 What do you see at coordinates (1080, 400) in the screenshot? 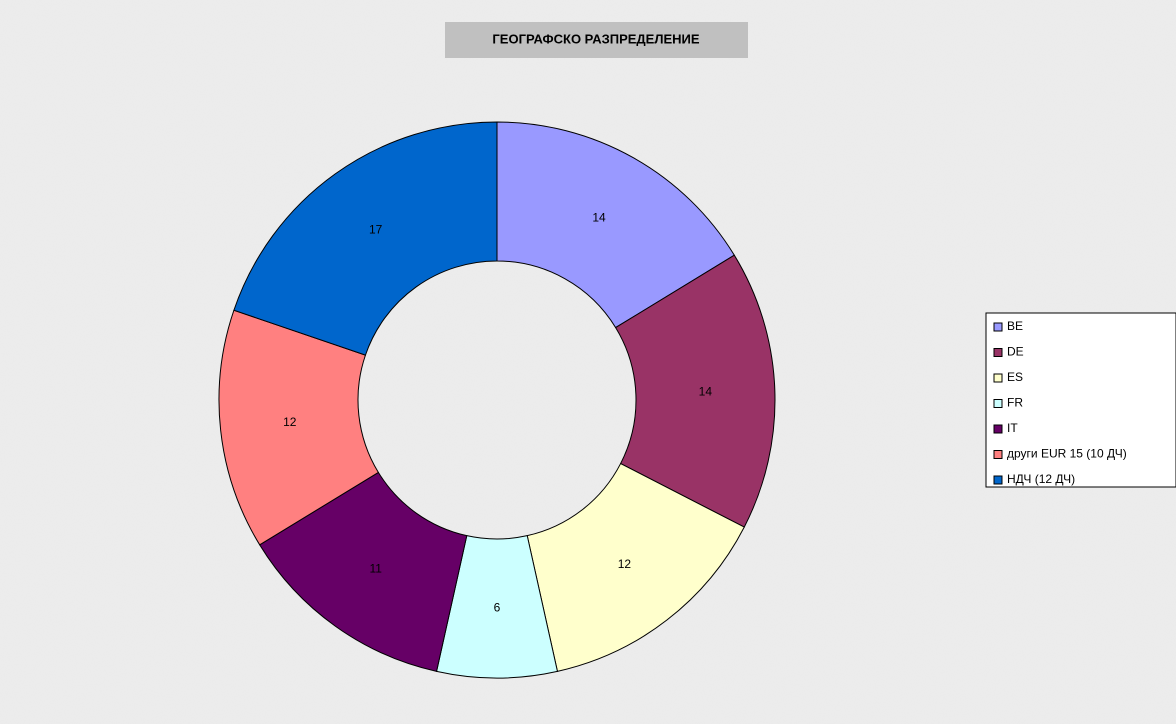
I see `legend-box` at bounding box center [1080, 400].